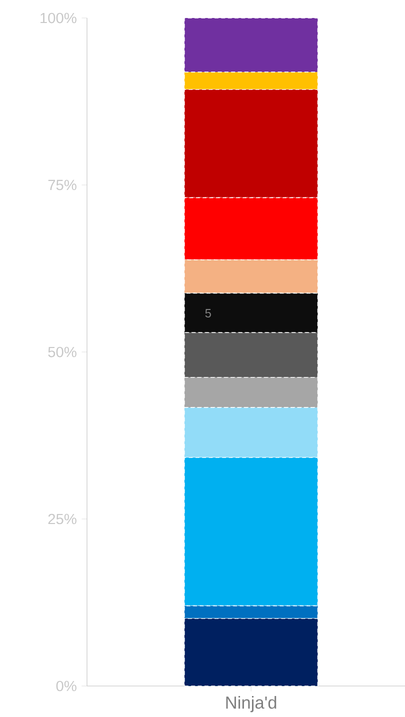 The height and width of the screenshot is (717, 405). Describe the element at coordinates (208, 313) in the screenshot. I see `annotation: 5` at that location.